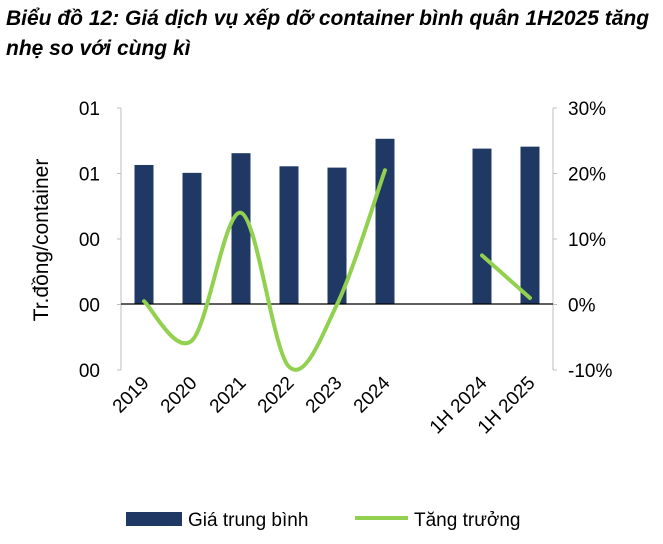 This screenshot has width=663, height=544. I want to click on legend-label-line: Tăng trưởng, so click(467, 520).